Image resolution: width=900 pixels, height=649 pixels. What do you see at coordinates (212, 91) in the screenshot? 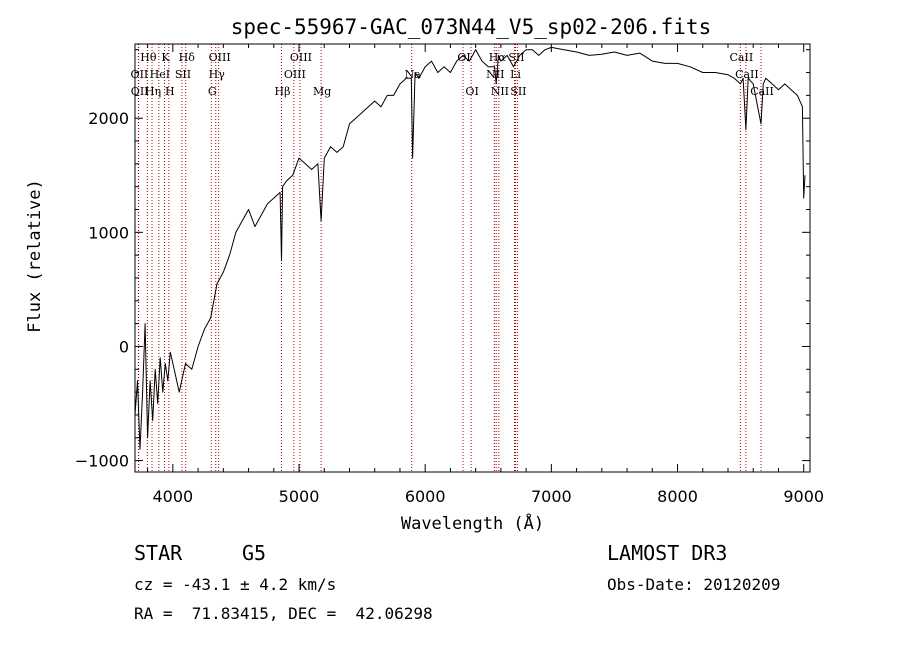
I see `line-label-11: G` at bounding box center [212, 91].